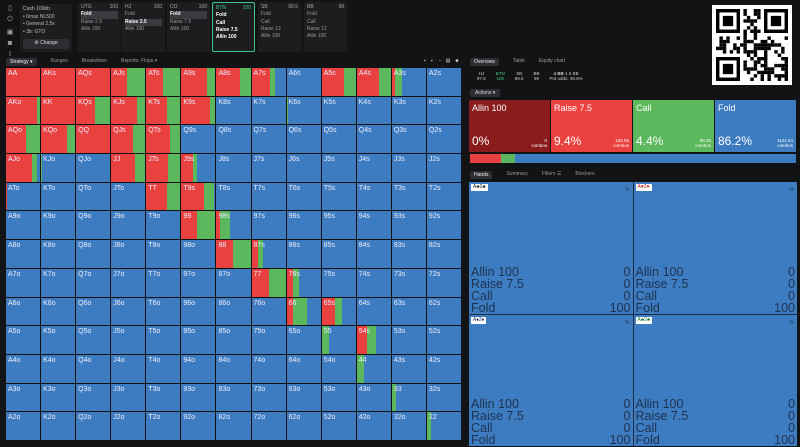 This screenshot has width=800, height=447. Describe the element at coordinates (373, 426) in the screenshot. I see `hand-cell-42o: 42o` at that location.